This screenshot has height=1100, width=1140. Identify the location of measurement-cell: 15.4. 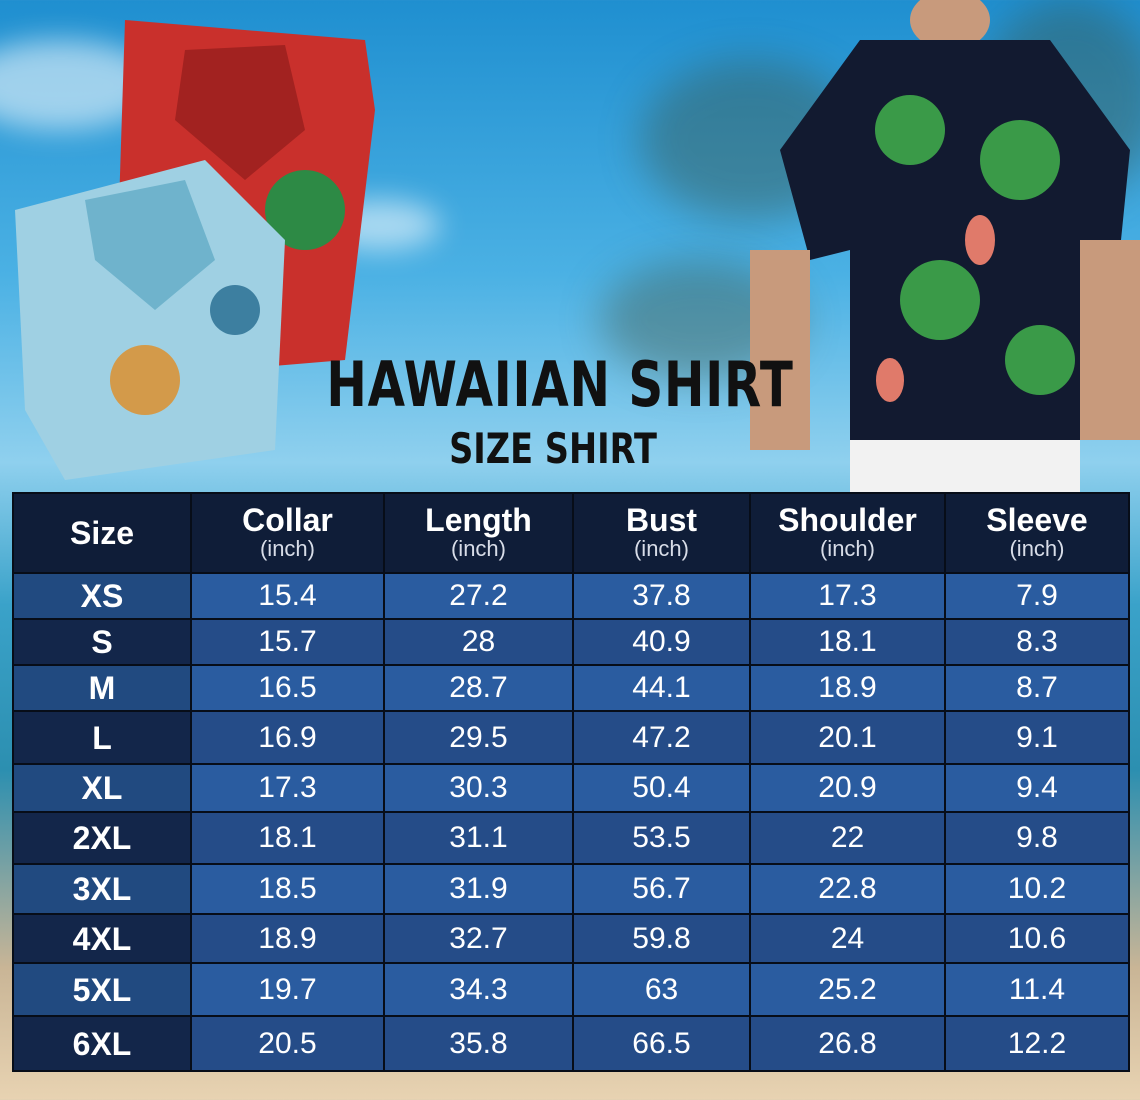
(287, 596).